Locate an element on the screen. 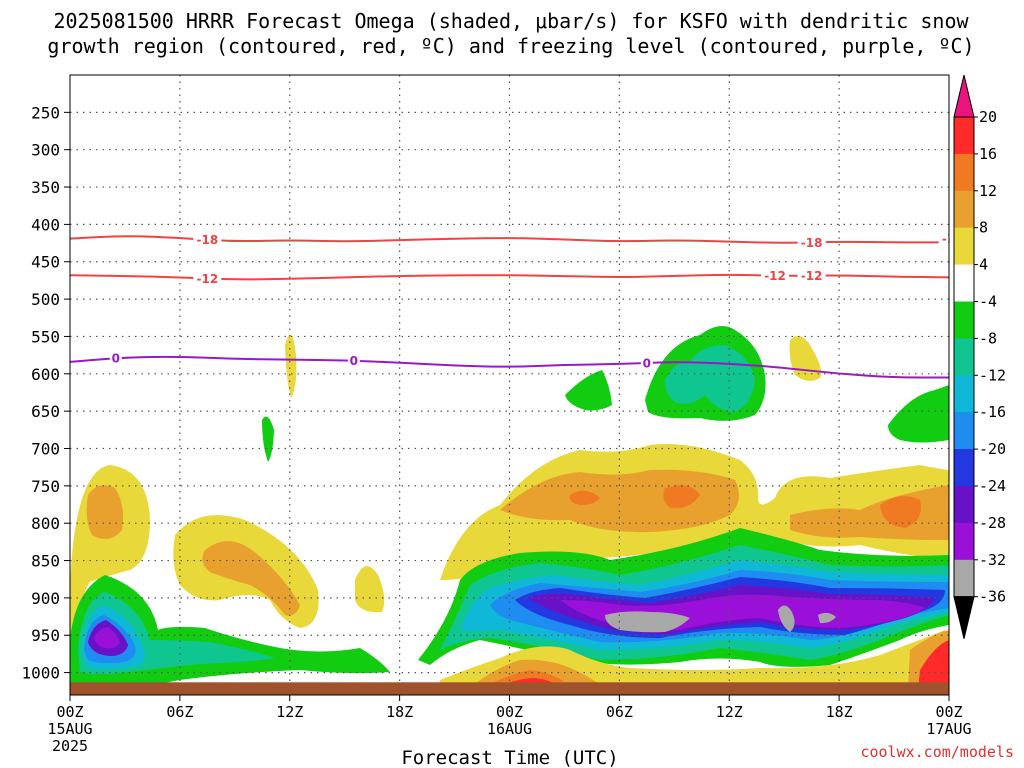  y-tick-label: 500 is located at coordinates (45, 299).